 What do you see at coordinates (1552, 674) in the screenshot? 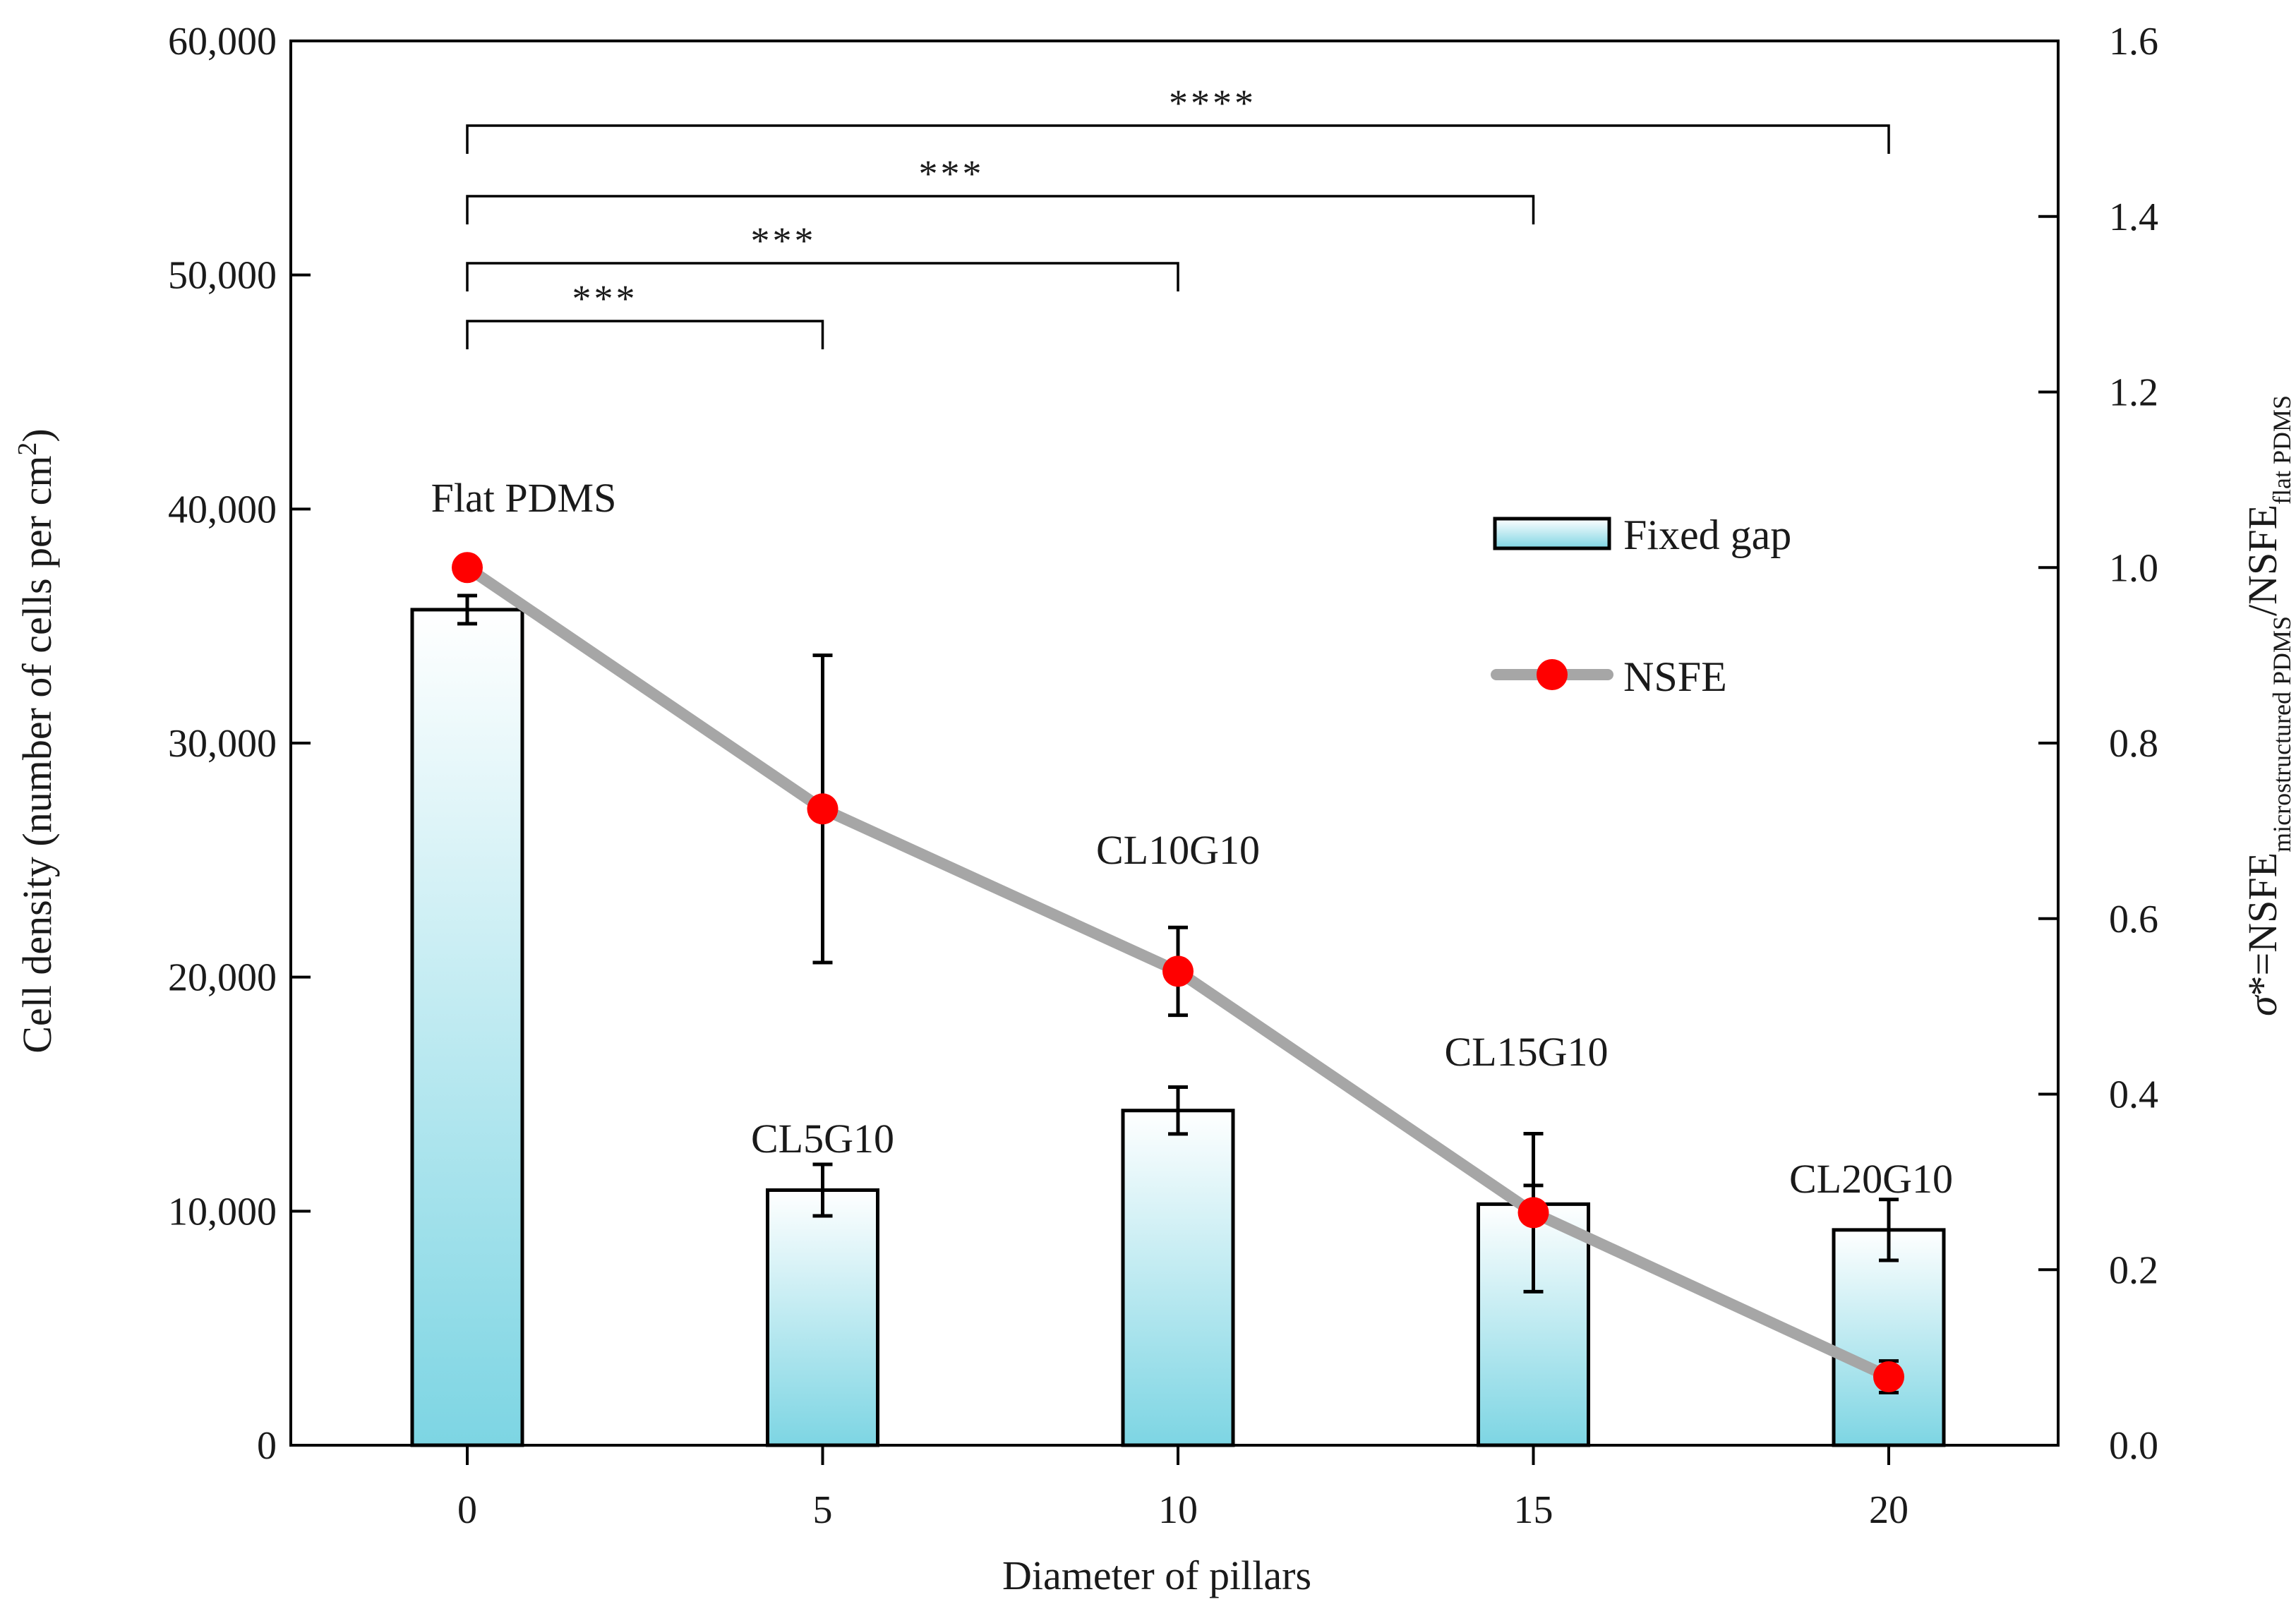
I see `legend-swatch-nsfe-marker` at bounding box center [1552, 674].